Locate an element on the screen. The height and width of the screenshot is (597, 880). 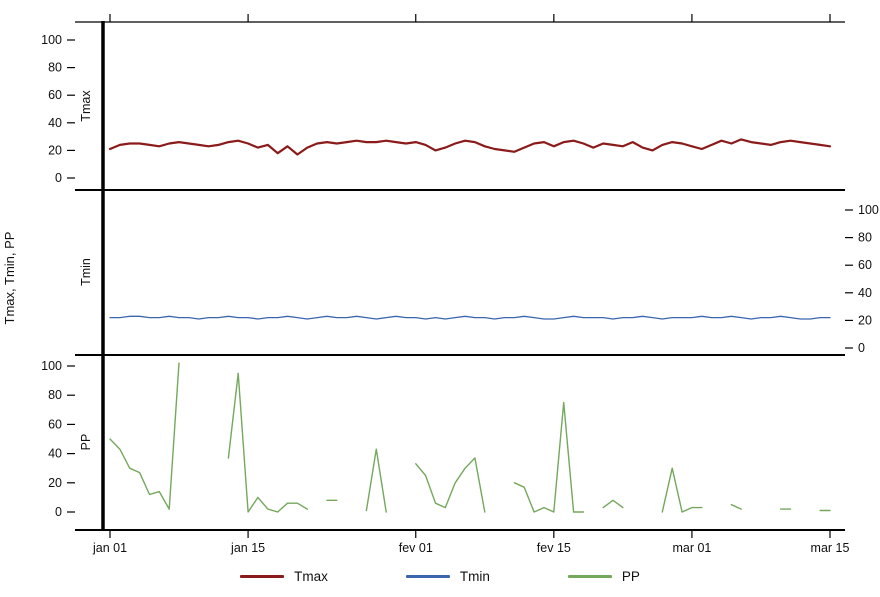
legend: Tmax Tmin PP is located at coordinates (440, 576).